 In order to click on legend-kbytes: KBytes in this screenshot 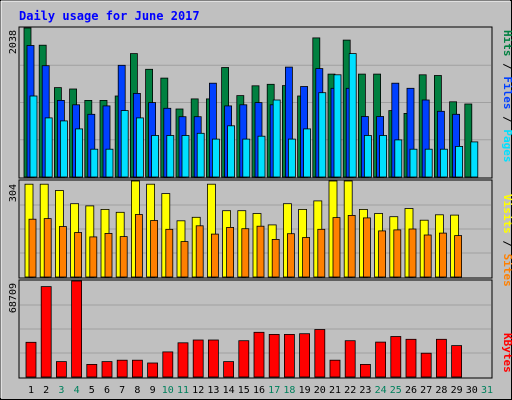, I will do `click(506, 353)`.